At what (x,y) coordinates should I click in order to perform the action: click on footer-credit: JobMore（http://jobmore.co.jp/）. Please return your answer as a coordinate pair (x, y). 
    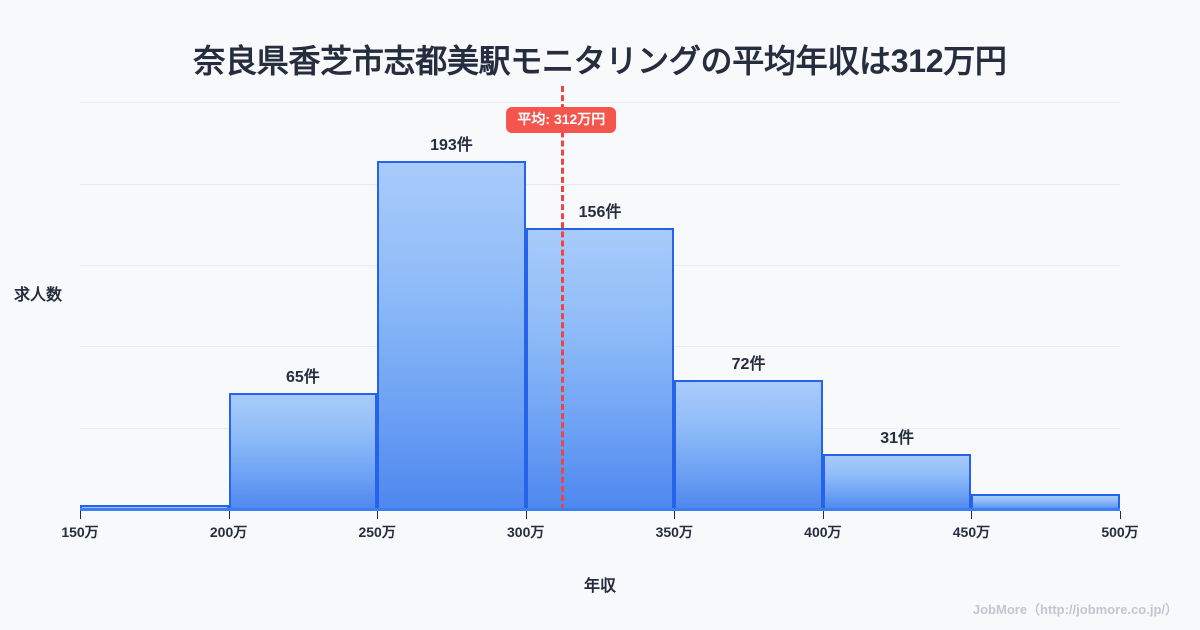
    Looking at the image, I should click on (1075, 609).